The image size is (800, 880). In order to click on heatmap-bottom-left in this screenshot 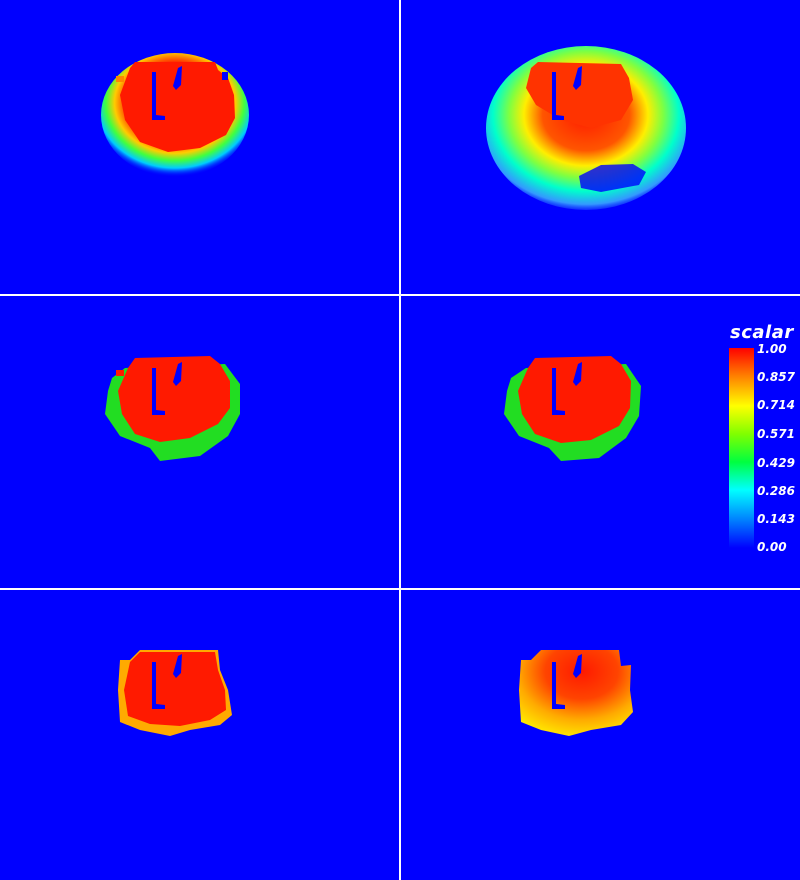, I will do `click(175, 693)`.